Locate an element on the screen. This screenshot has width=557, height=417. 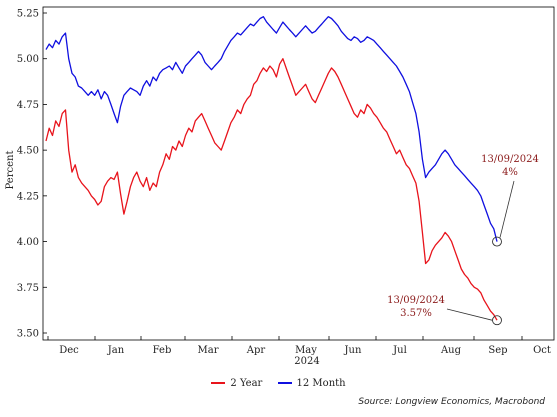
y-tick-label: 4.00 is located at coordinates (28, 242).